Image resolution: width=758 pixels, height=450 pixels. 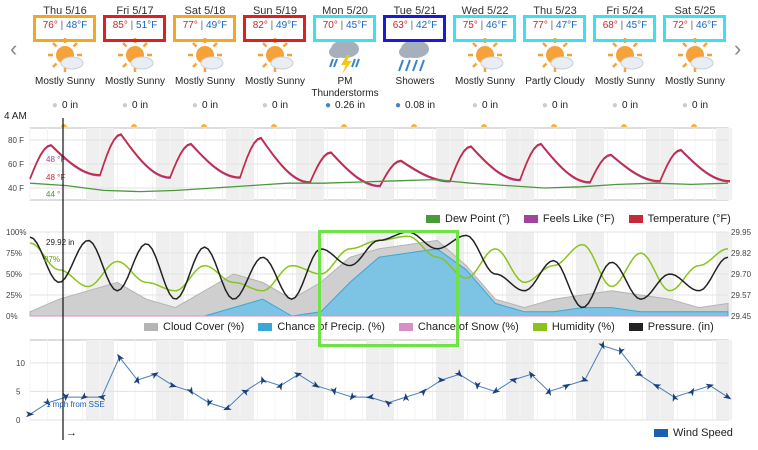 I want to click on day-label: Tue 5/21, so click(x=415, y=11).